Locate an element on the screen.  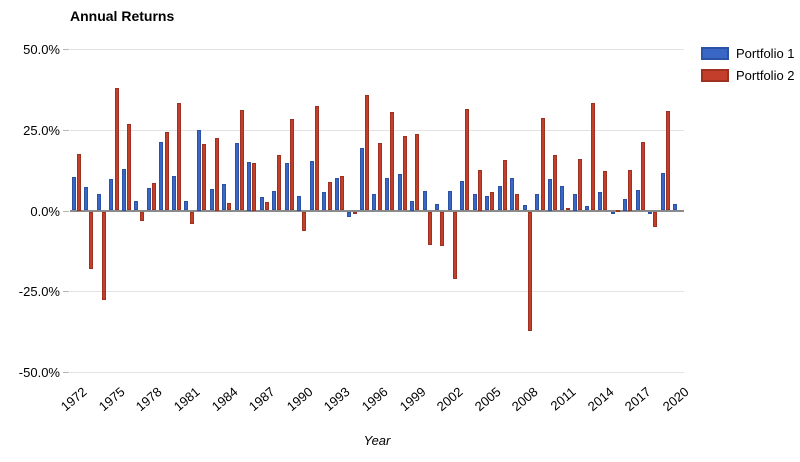
bar-portfolio-2-1997 is located at coordinates (392, 161).